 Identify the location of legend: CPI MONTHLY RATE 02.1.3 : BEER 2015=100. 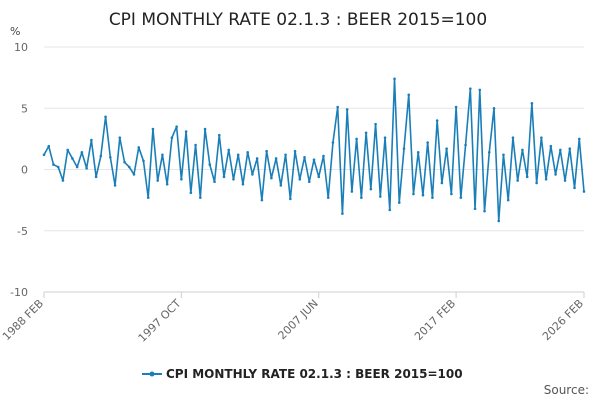
(302, 374).